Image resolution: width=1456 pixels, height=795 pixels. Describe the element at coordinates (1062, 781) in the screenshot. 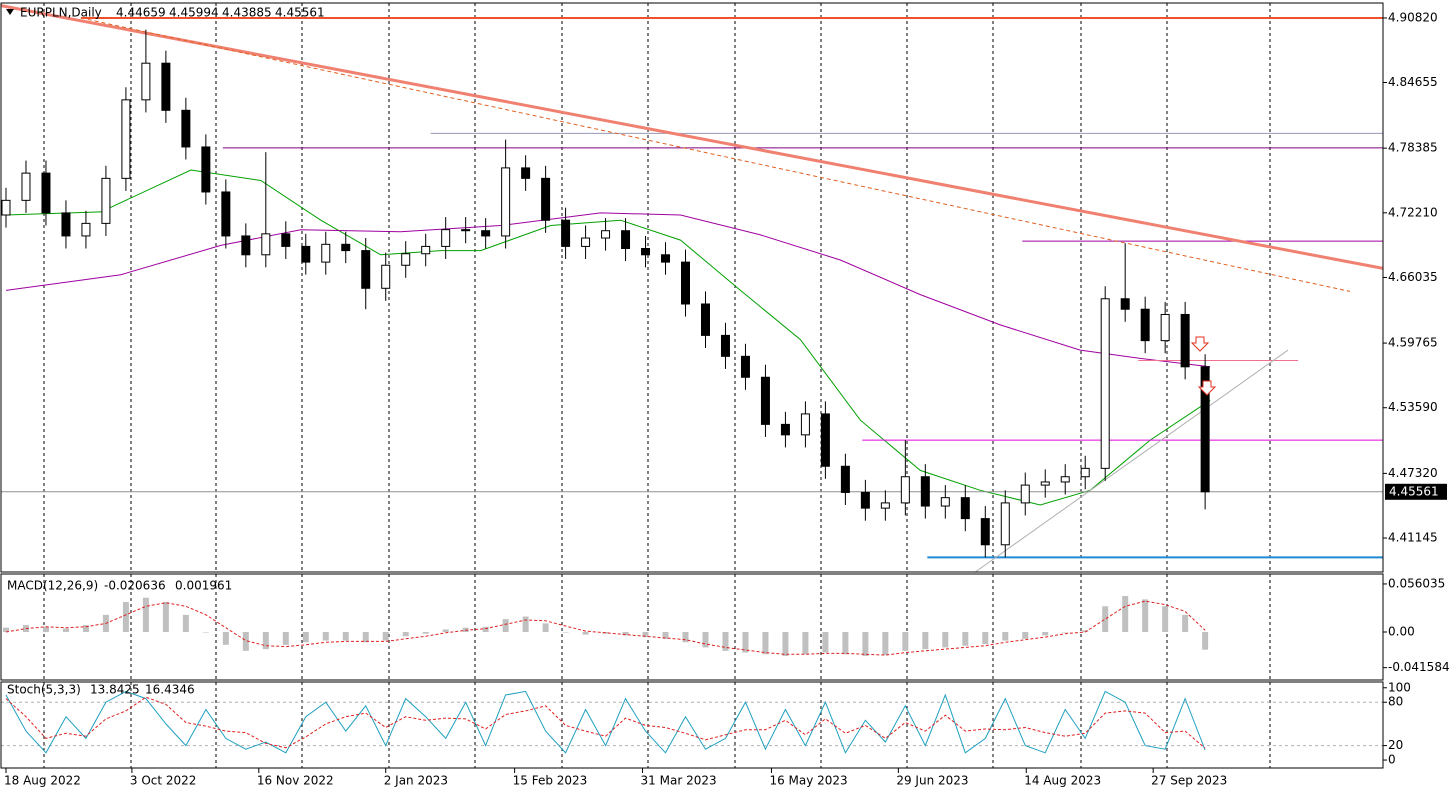

I see `x-tick-label: 14 Aug 2023` at that location.